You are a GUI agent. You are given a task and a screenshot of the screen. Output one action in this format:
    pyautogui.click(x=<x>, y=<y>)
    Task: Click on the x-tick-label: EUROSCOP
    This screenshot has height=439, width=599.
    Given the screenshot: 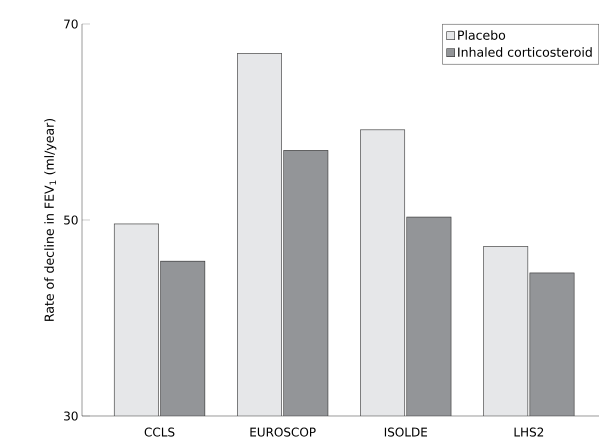 What is the action you would take?
    pyautogui.click(x=283, y=432)
    